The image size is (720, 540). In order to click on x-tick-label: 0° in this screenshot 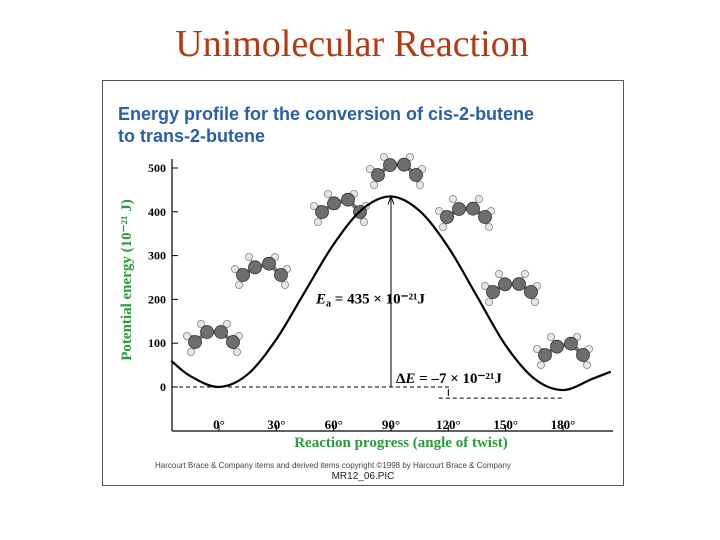, I will do `click(219, 424)`.